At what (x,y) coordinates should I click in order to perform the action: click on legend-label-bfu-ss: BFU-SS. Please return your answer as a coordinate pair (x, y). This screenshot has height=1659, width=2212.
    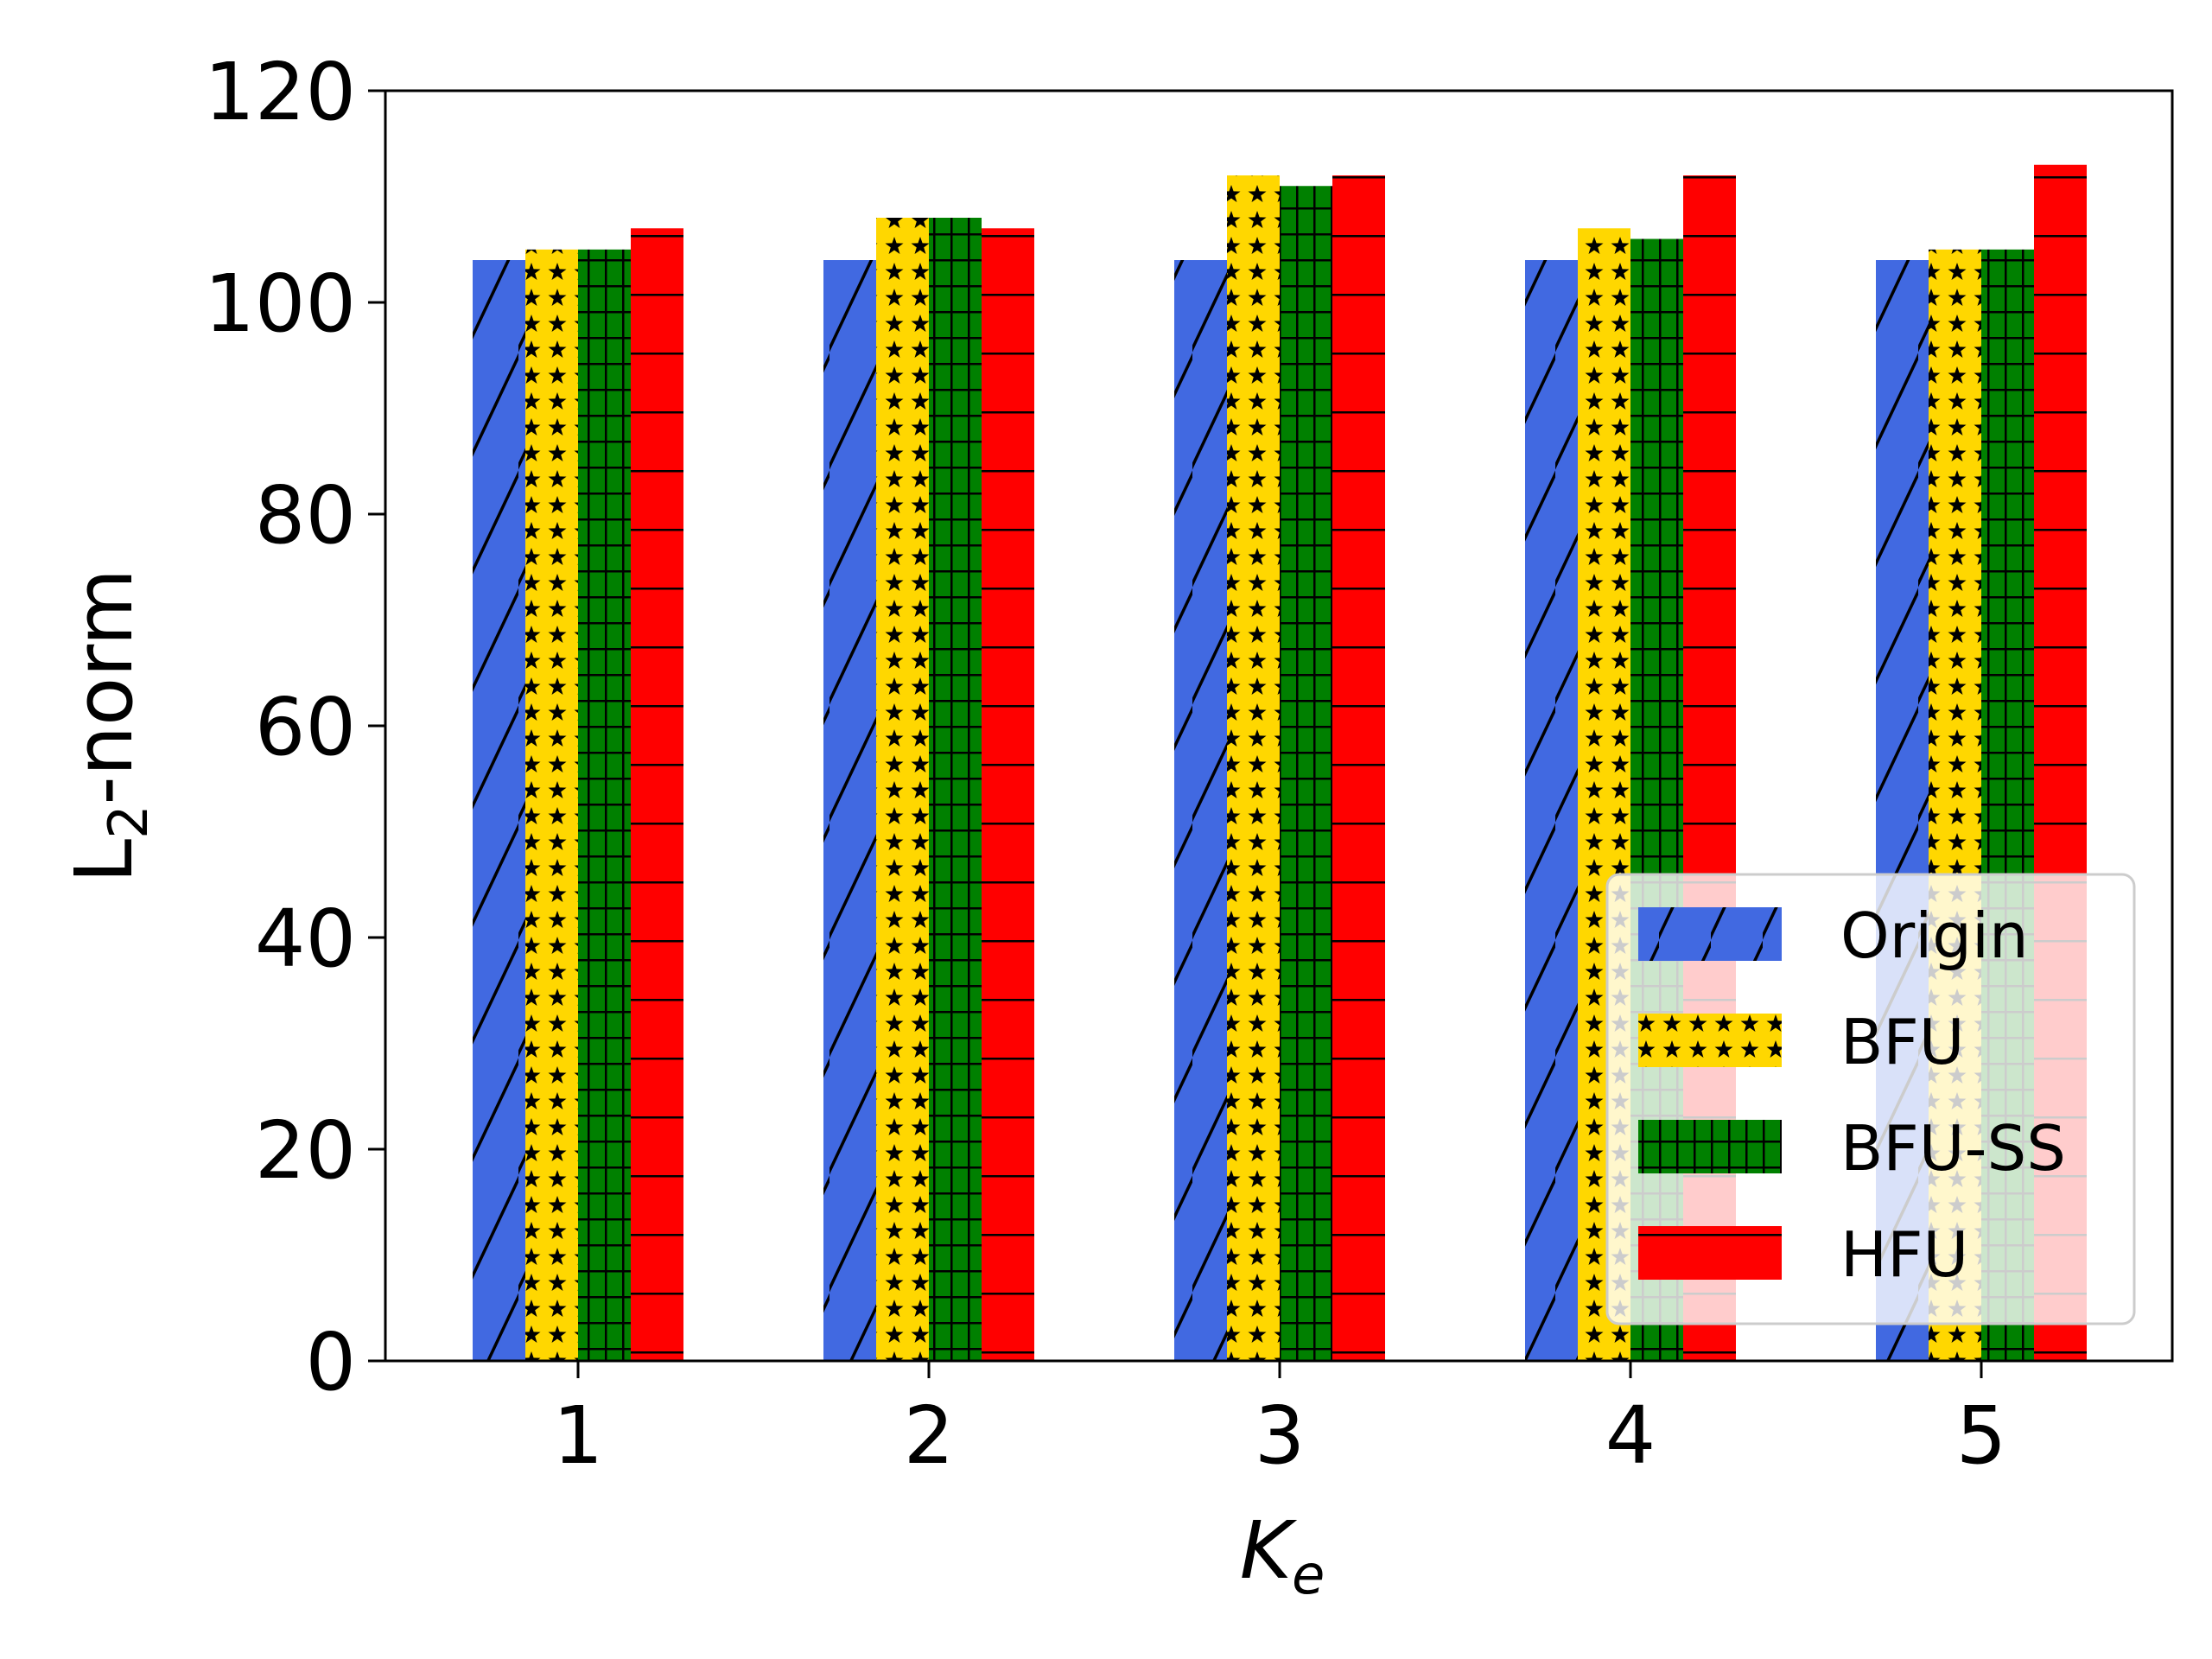
    Looking at the image, I should click on (1953, 1148).